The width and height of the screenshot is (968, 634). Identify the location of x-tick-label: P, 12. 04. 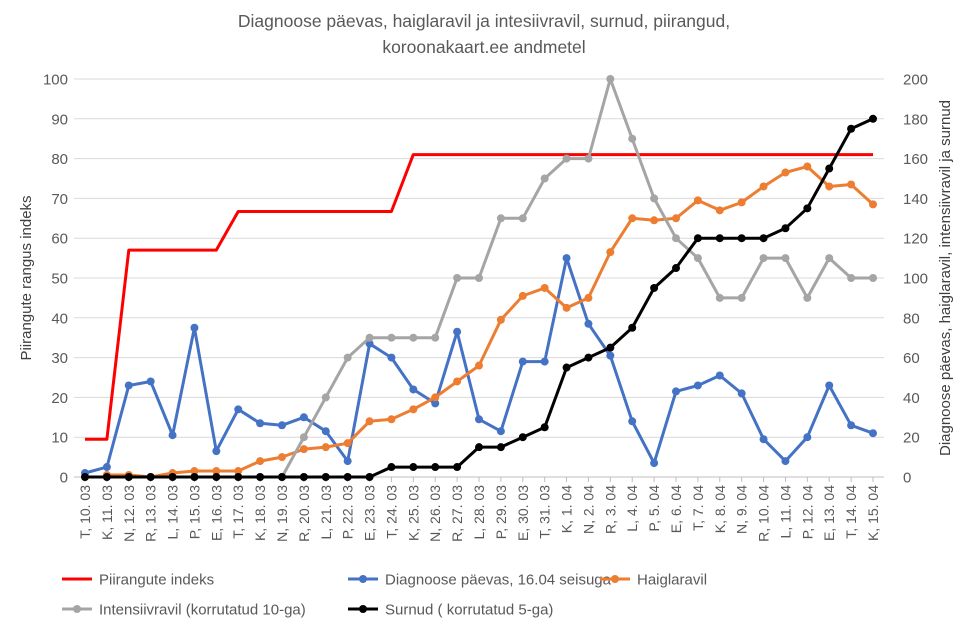
(807, 512).